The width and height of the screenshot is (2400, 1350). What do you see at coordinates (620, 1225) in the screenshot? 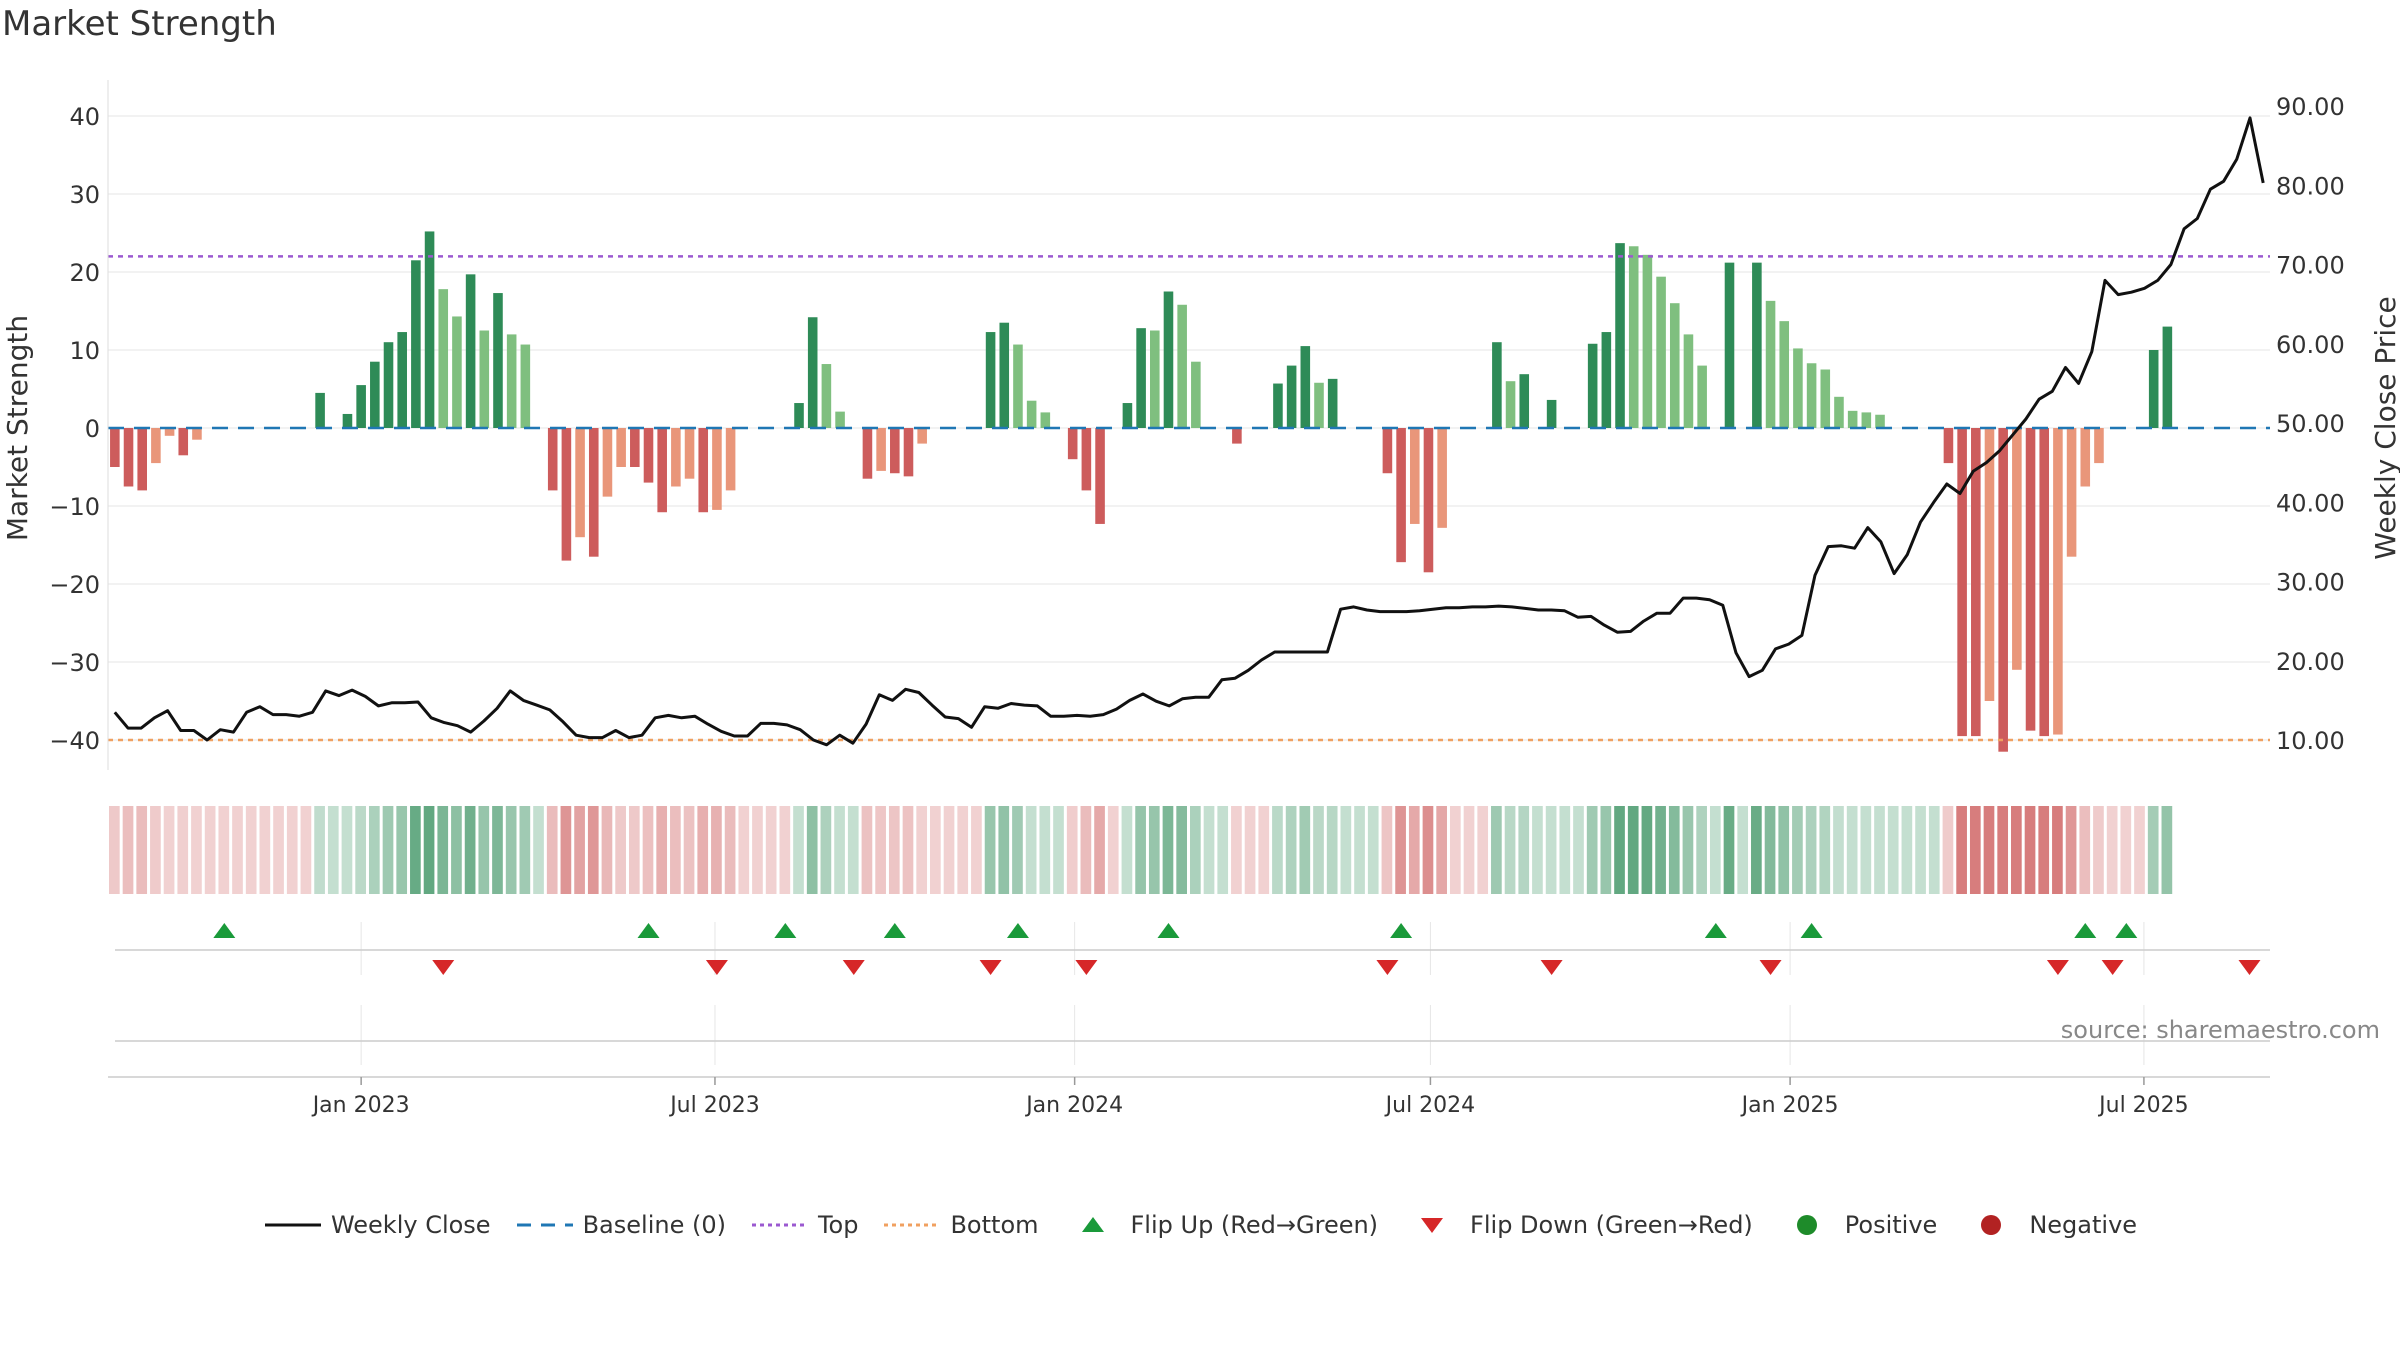
I see `legend-item-baseline: Baseline (0)` at bounding box center [620, 1225].